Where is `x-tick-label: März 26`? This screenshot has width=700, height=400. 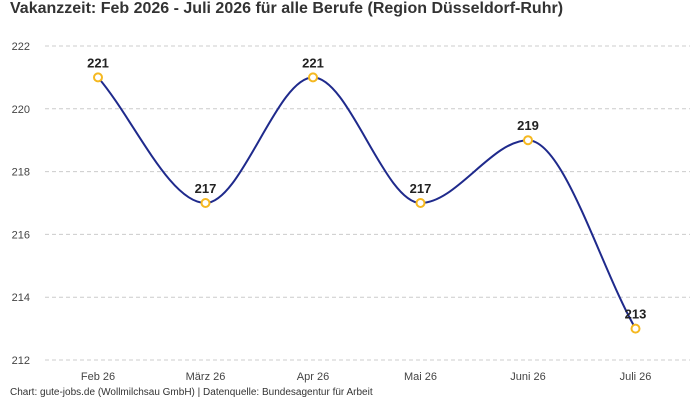
x-tick-label: März 26 is located at coordinates (206, 377).